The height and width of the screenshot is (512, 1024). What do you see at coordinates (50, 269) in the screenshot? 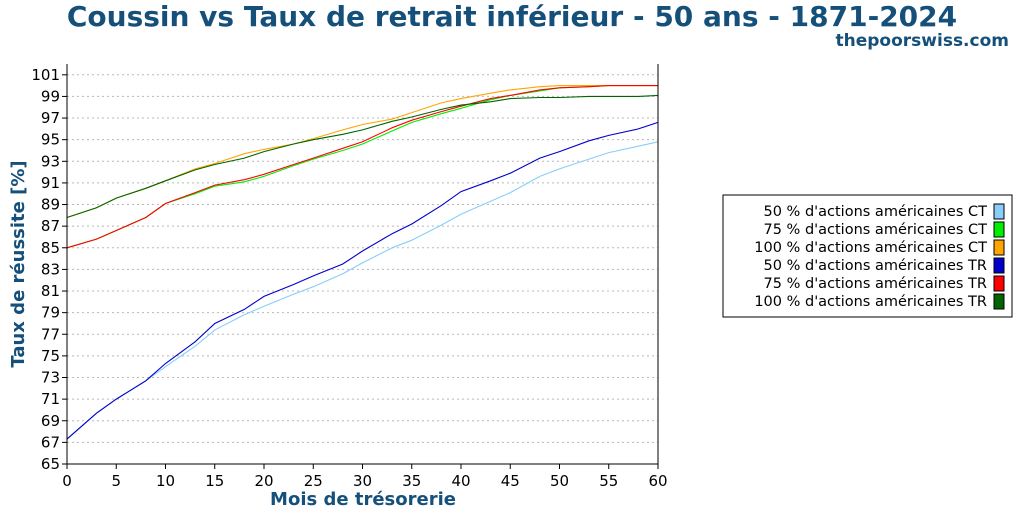
I see `y-tick-label: 83` at bounding box center [50, 269].